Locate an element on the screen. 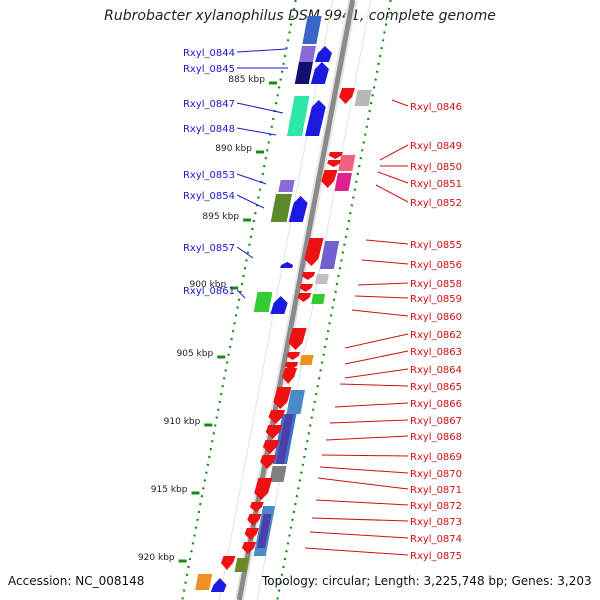 Image resolution: width=600 pixels, height=600 pixels. gene-label-right: Rxyl_0856 is located at coordinates (436, 265).